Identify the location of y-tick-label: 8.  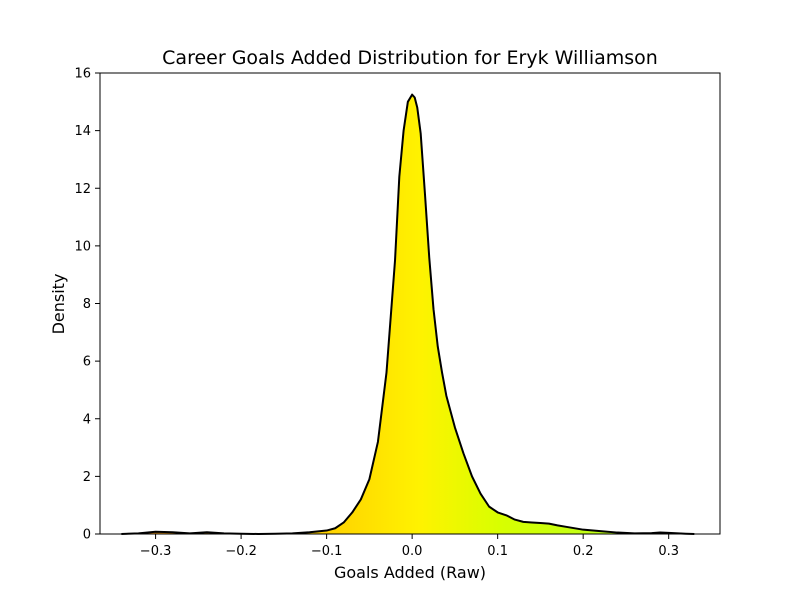
(87, 304).